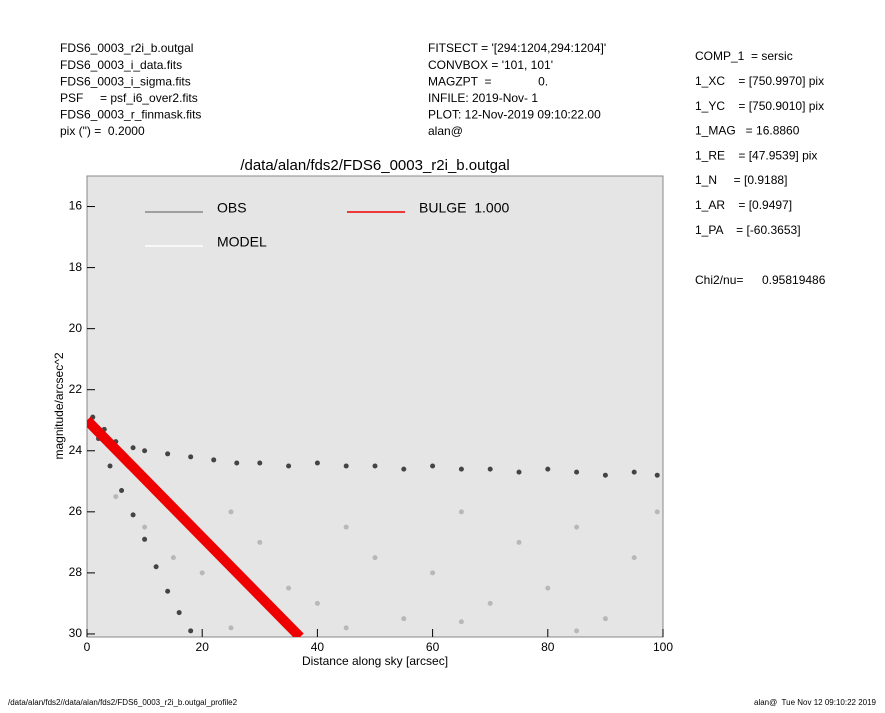  What do you see at coordinates (242, 242) in the screenshot?
I see `legend-label: MODEL` at bounding box center [242, 242].